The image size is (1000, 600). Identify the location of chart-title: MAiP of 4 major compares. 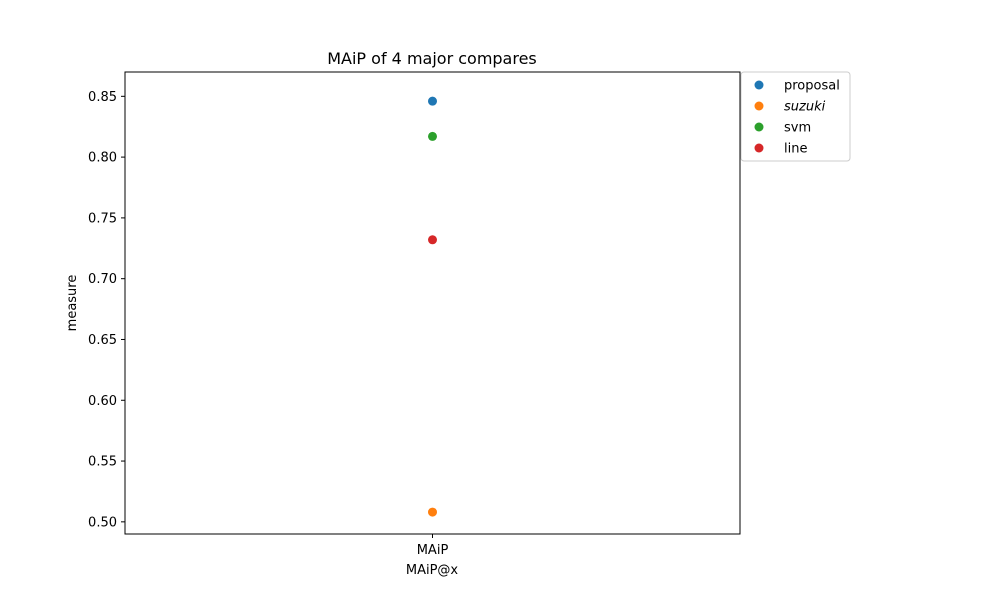
(432, 58).